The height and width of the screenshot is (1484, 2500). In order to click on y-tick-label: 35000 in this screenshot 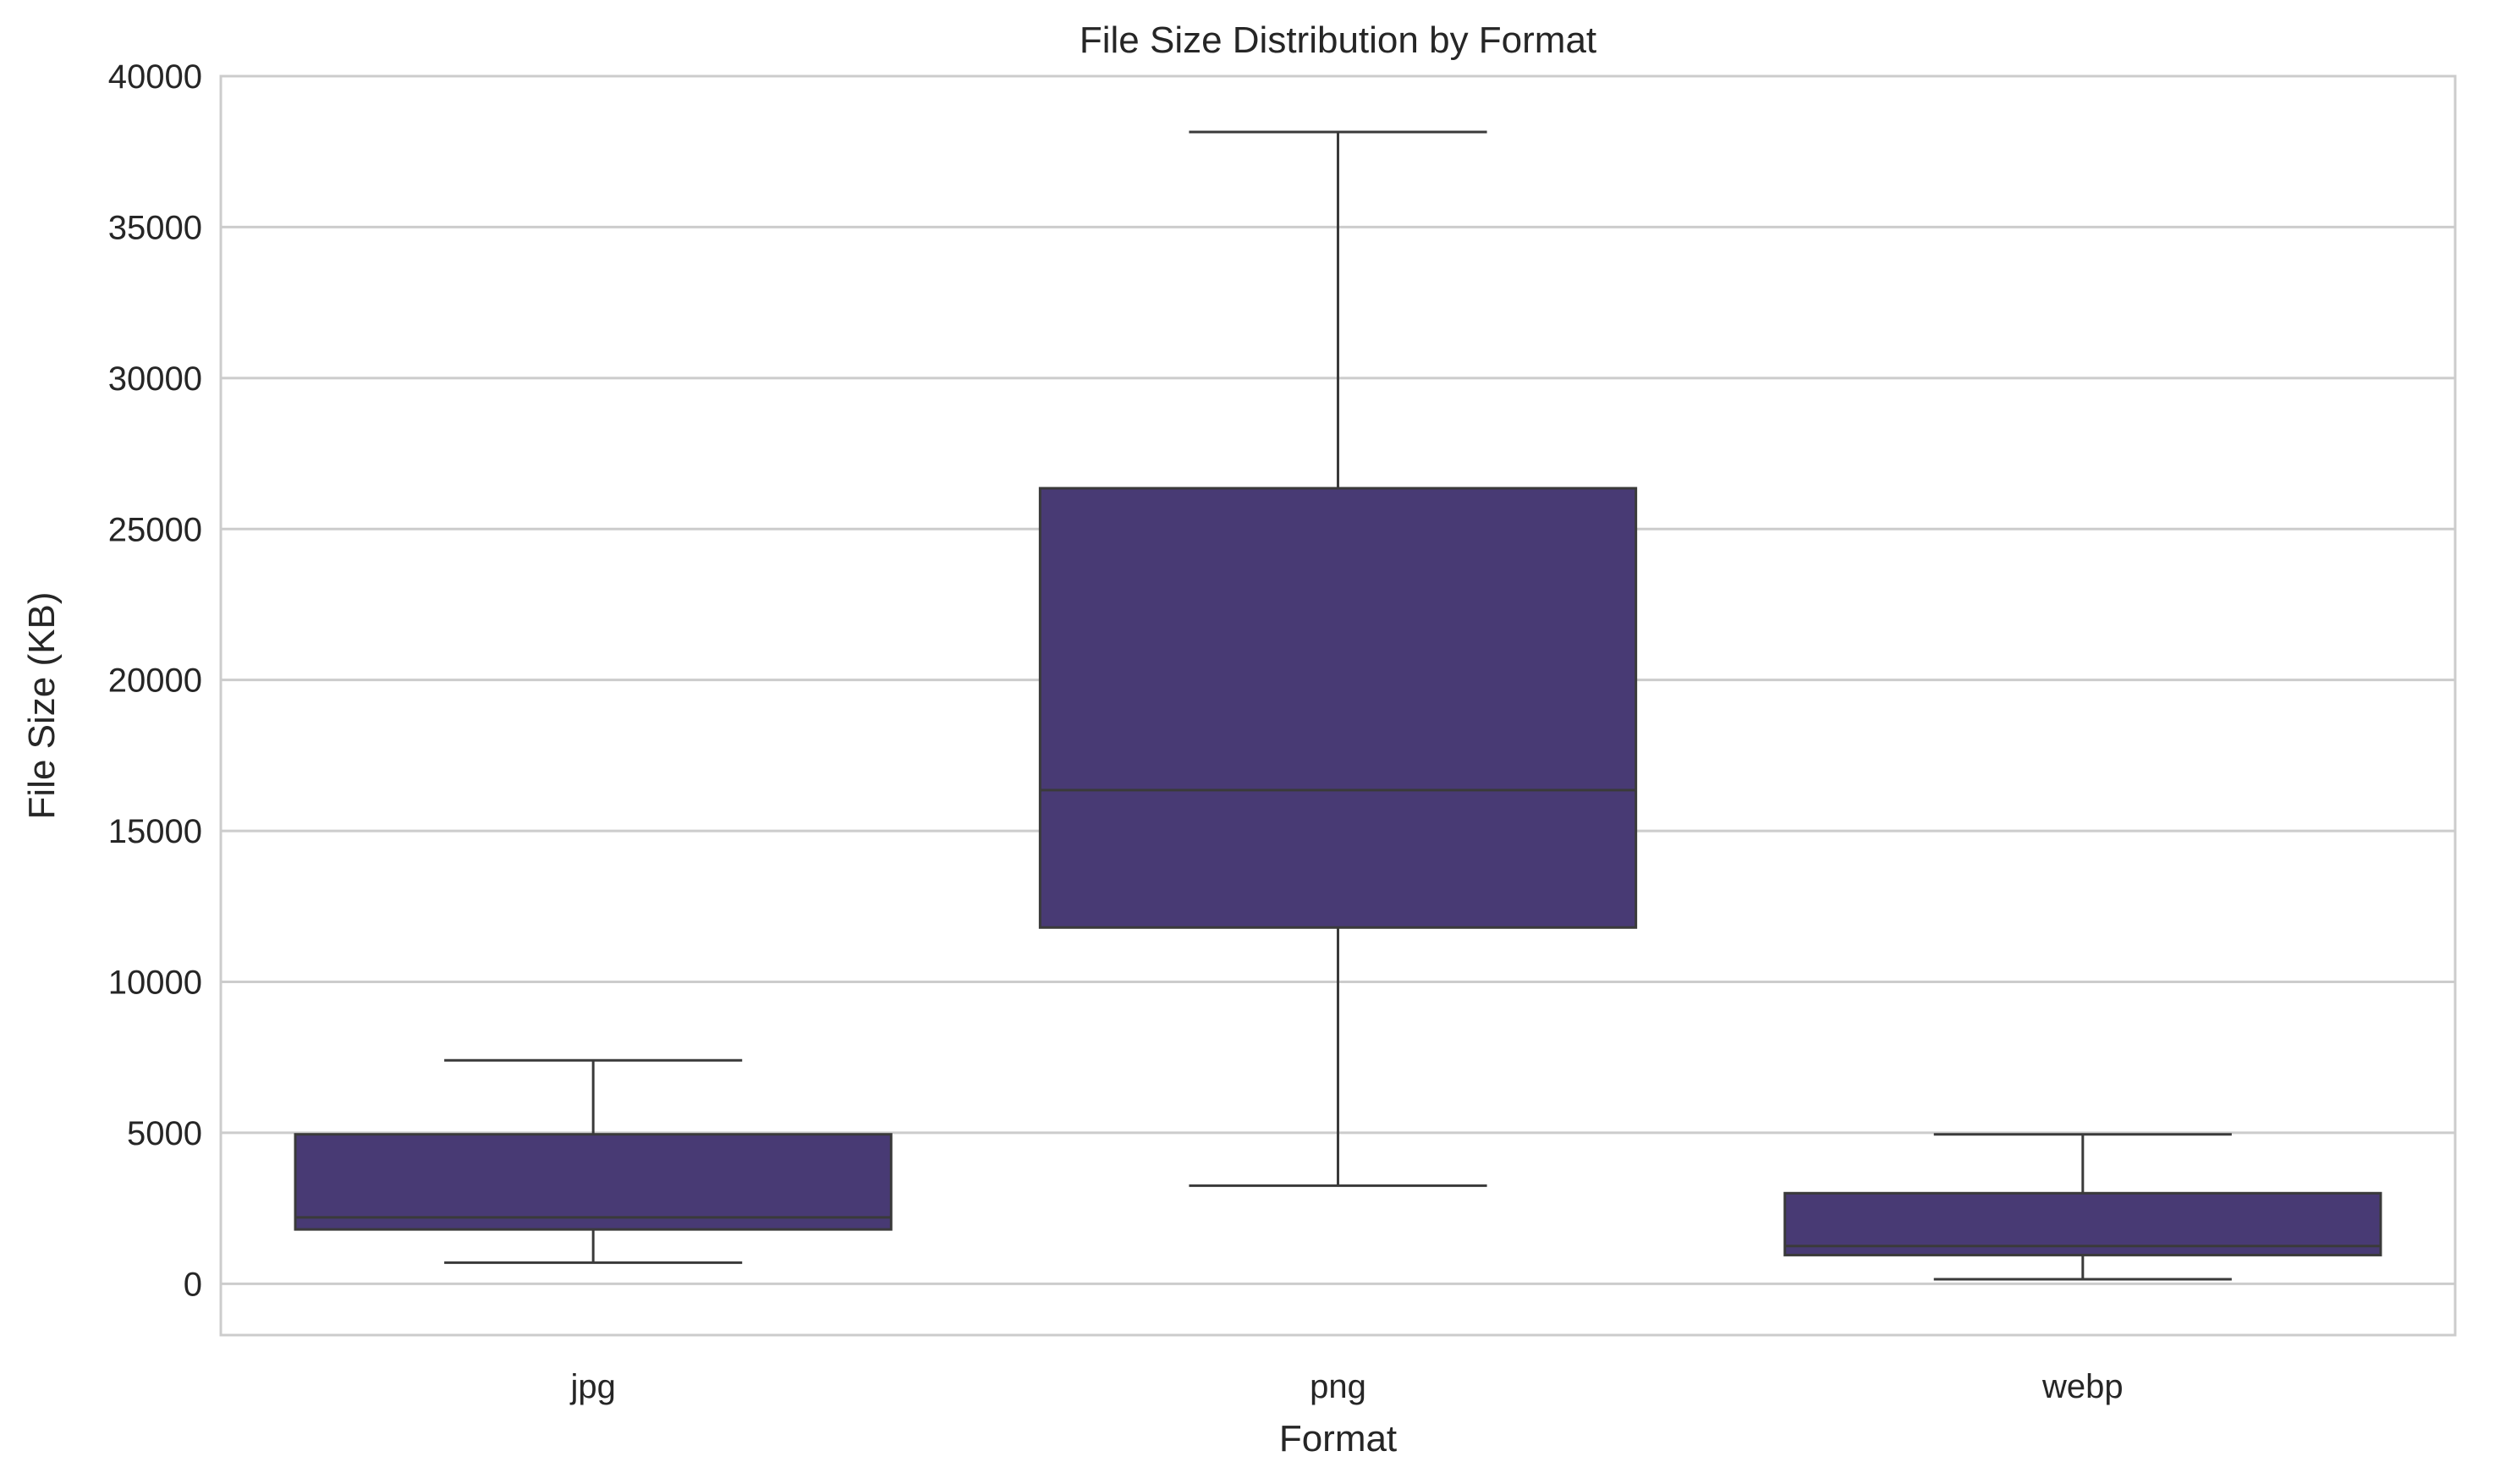, I will do `click(155, 227)`.